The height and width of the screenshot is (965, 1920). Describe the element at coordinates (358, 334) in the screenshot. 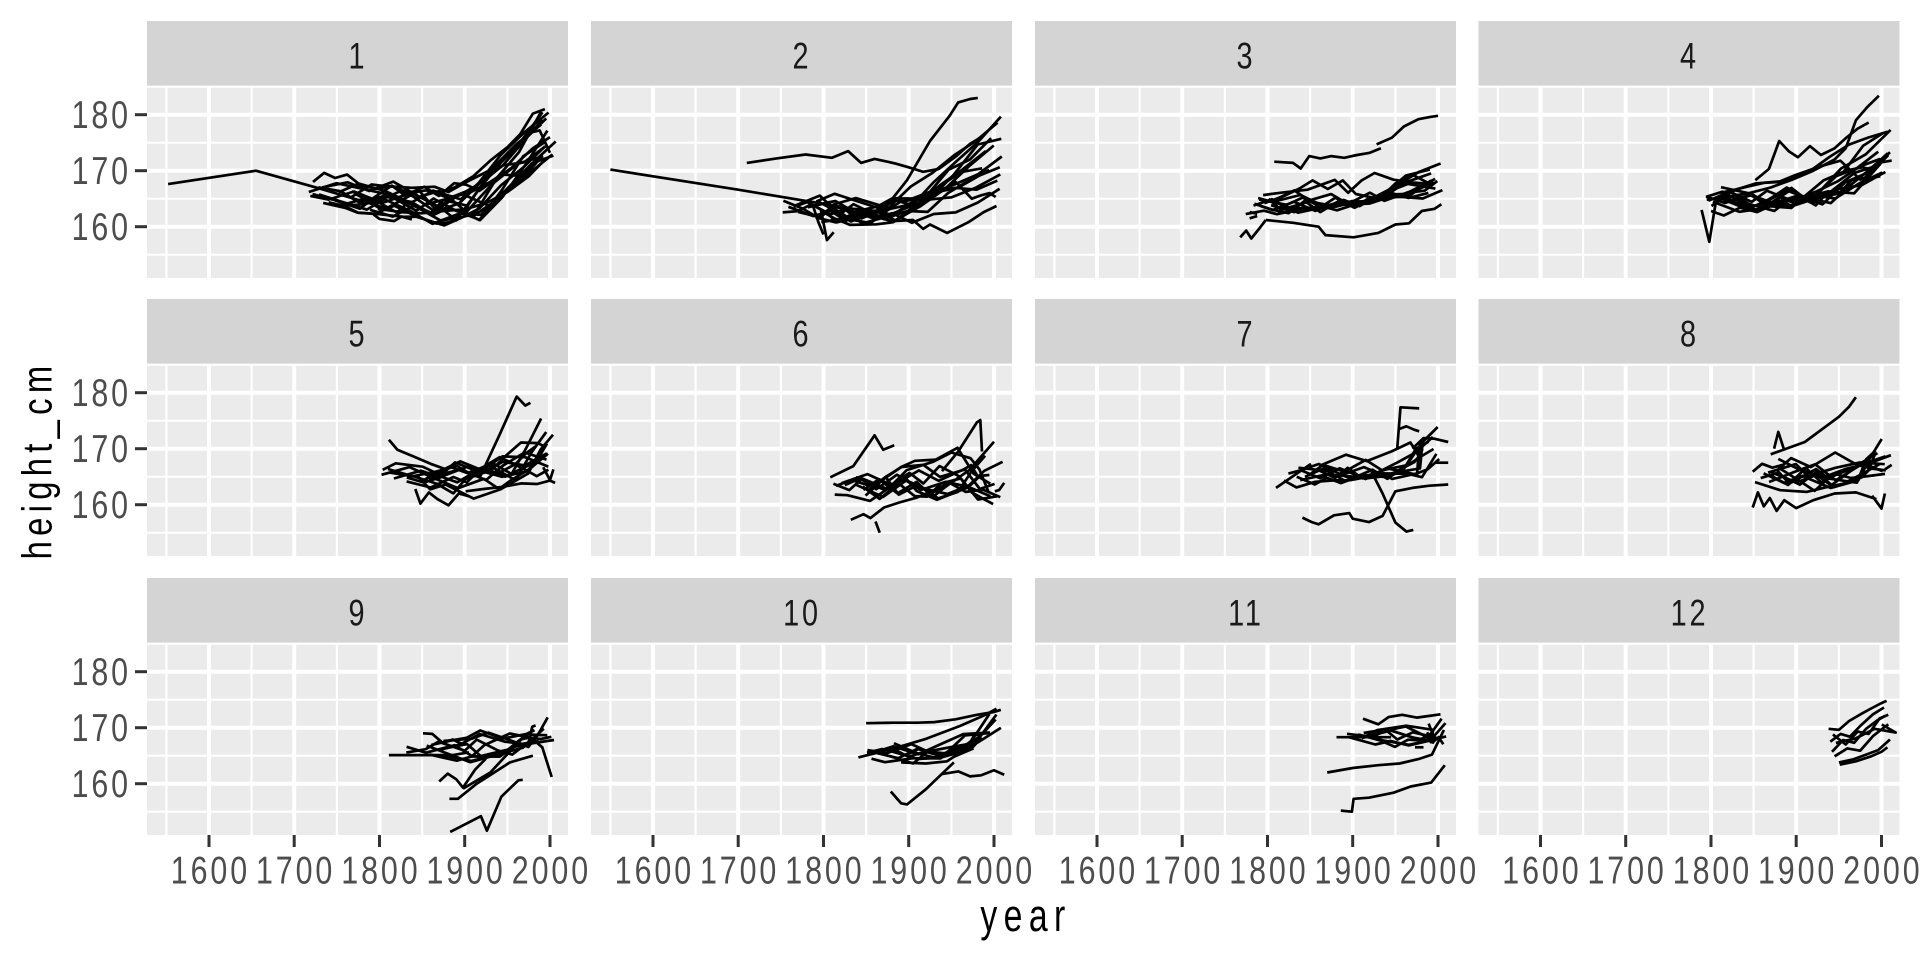

I see `svg-text: 5` at that location.